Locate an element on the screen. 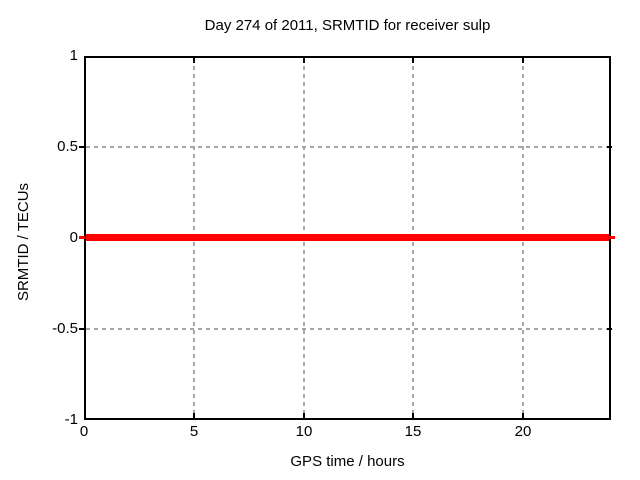 The width and height of the screenshot is (640, 480). tick-left--0.5 is located at coordinates (81, 329).